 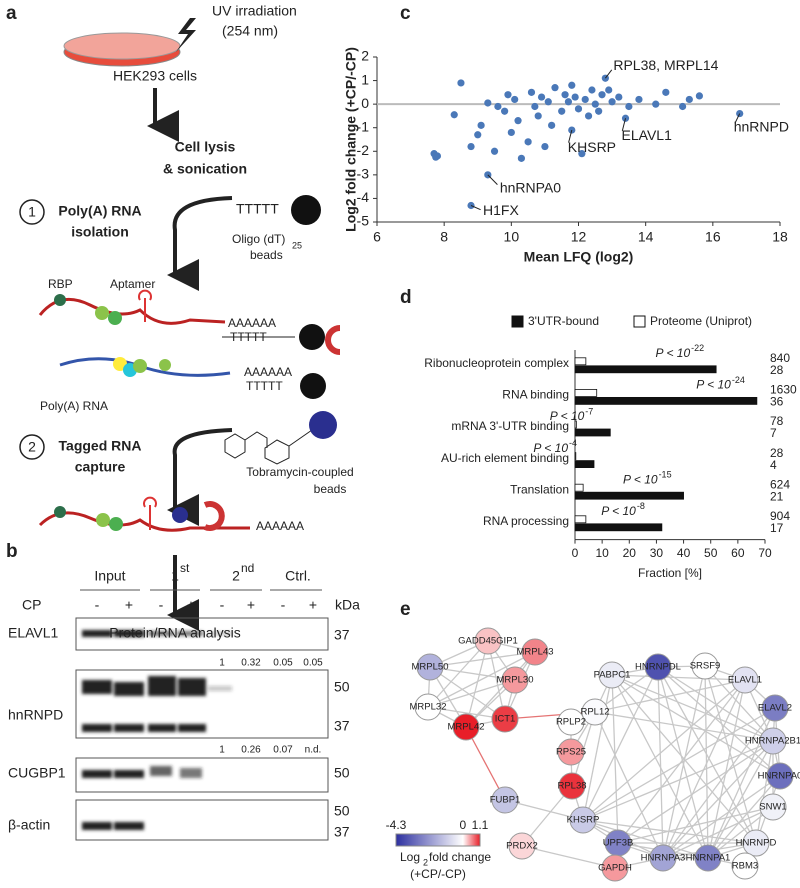 I want to click on node-label: MRPL30, so click(x=515, y=680).